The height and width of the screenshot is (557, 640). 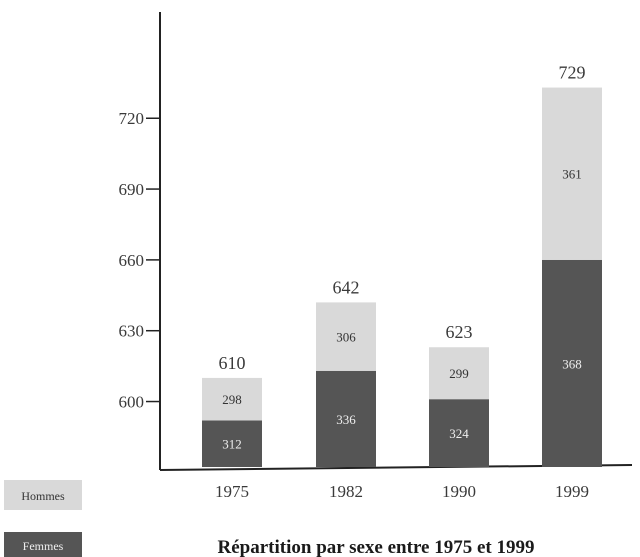 I want to click on total-label-1999: 729, so click(x=572, y=73).